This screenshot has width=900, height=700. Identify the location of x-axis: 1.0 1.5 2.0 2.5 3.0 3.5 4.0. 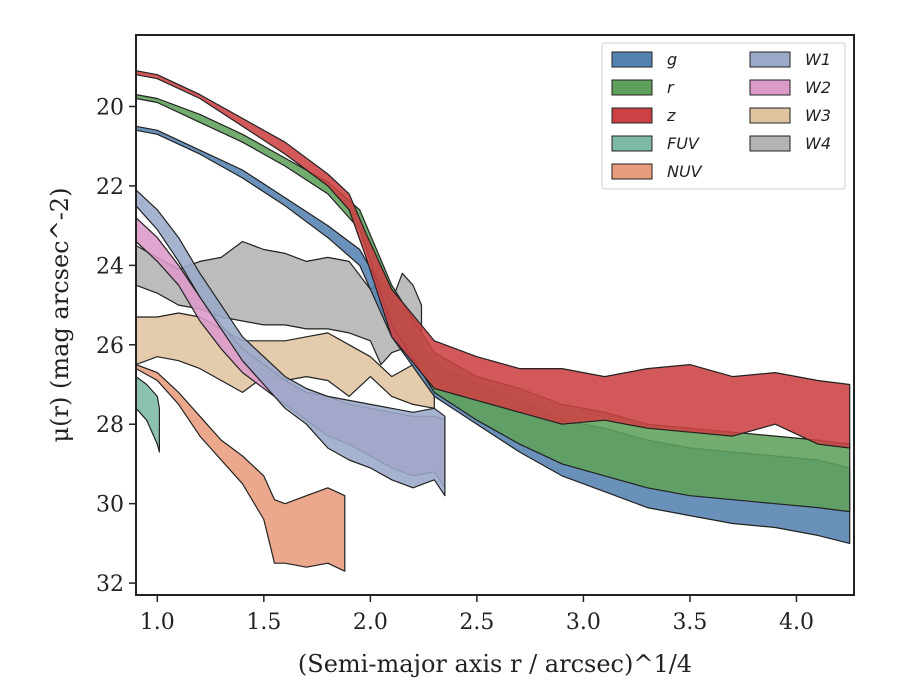
(477, 615).